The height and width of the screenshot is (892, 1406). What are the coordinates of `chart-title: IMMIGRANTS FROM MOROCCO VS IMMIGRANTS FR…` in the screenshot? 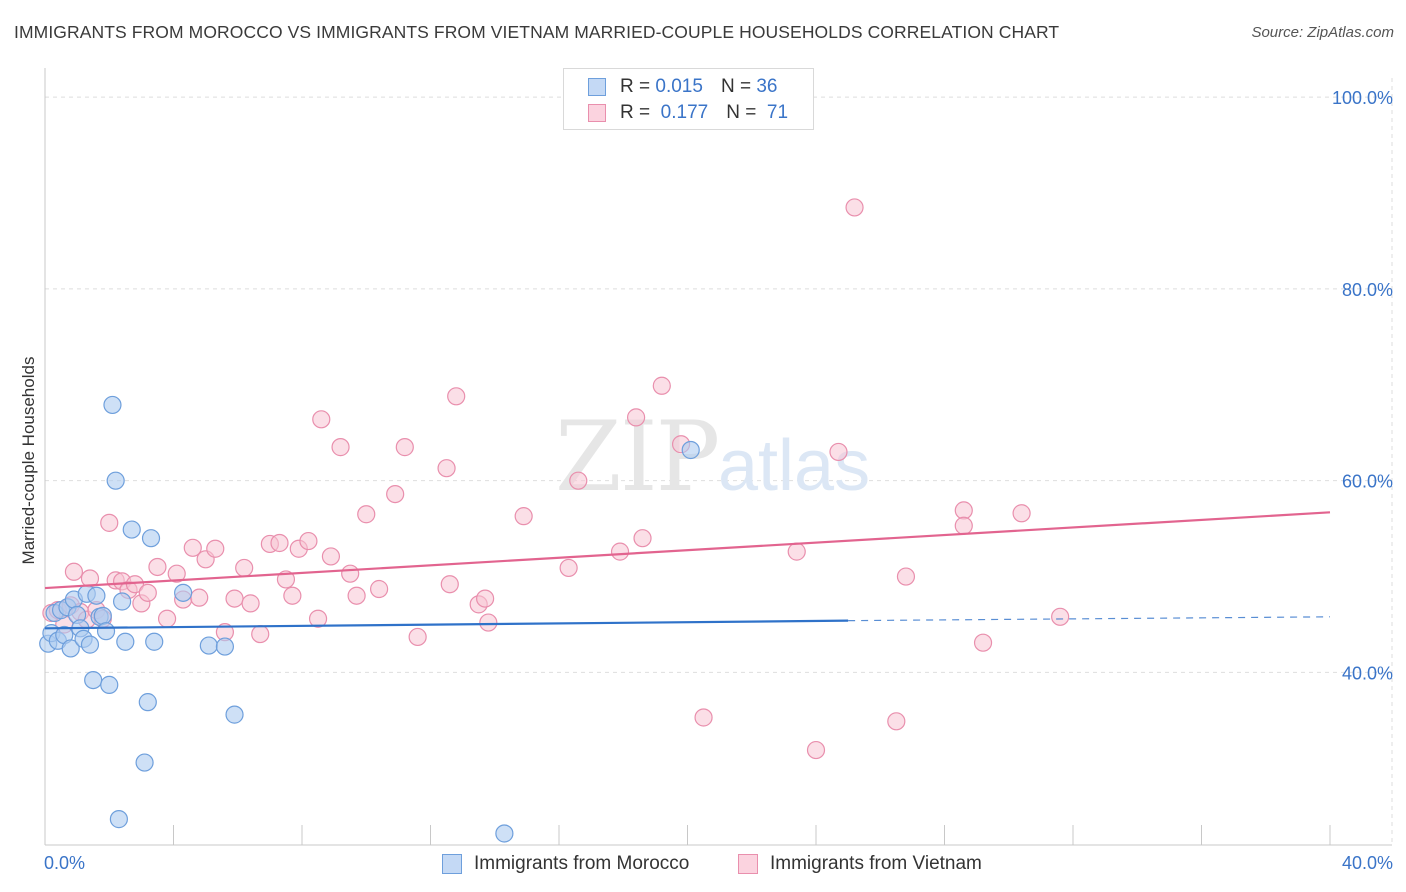 It's located at (537, 32).